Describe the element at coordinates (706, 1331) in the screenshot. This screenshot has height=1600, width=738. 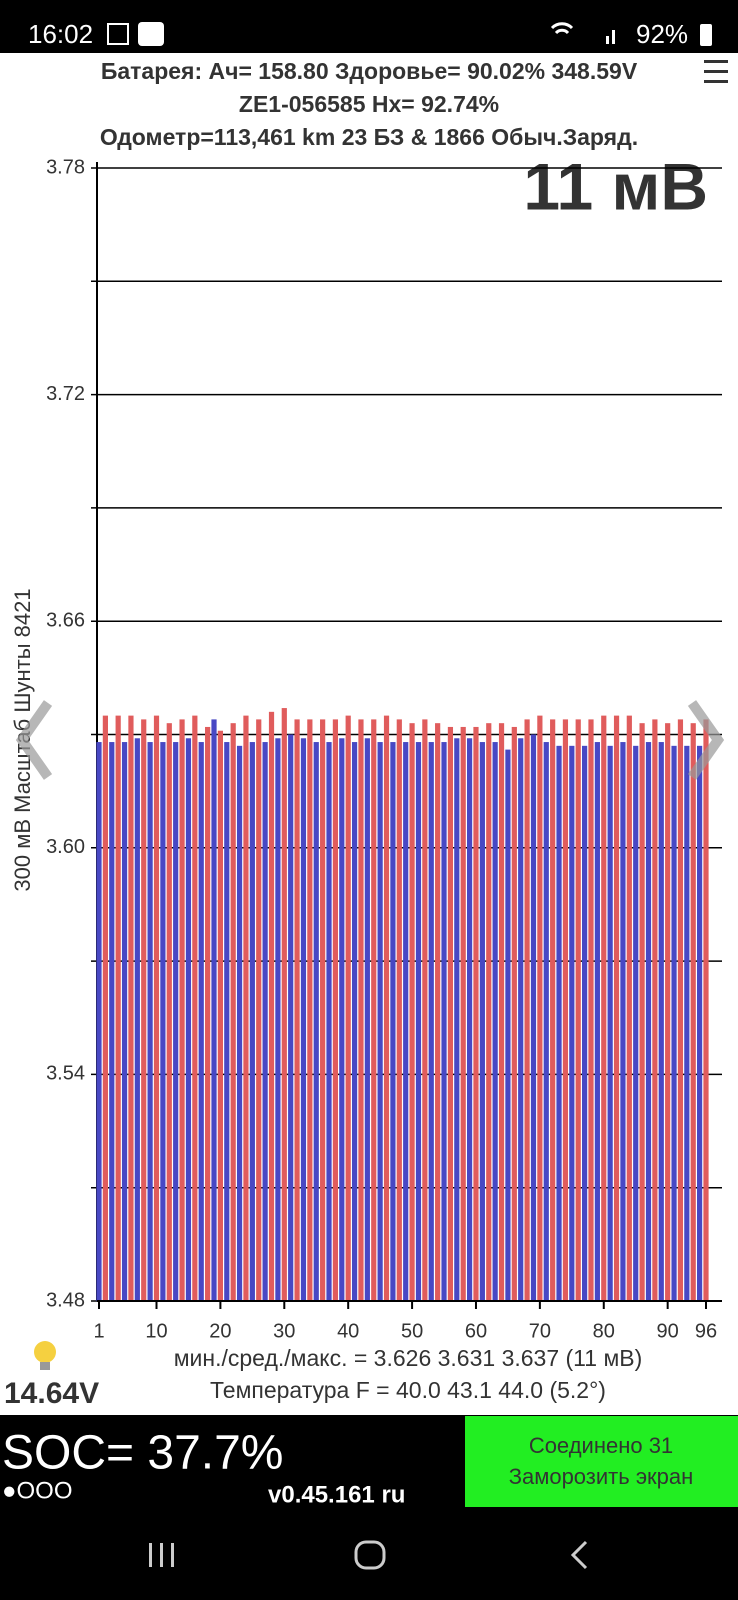
I see `x-tick-label: 96` at that location.